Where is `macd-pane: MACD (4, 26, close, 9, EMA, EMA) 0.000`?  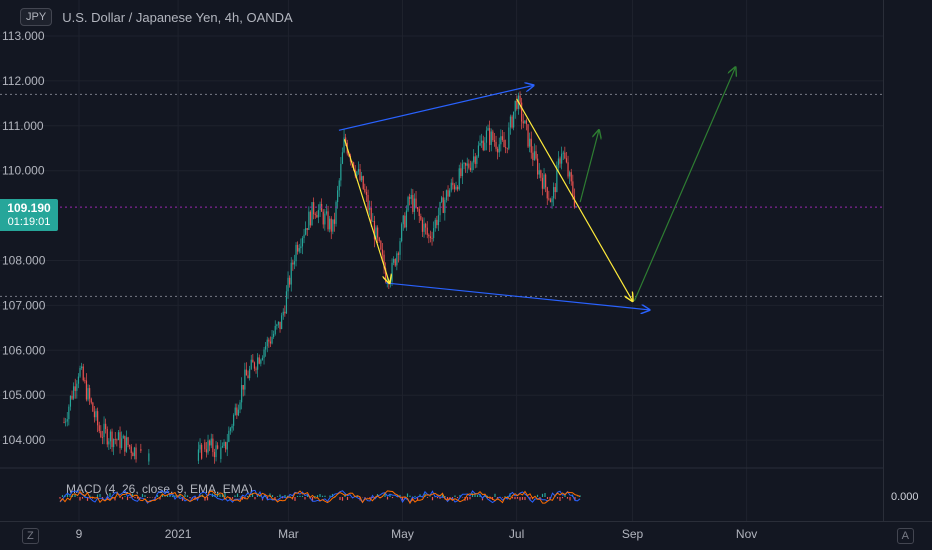 macd-pane: MACD (4, 26, close, 9, EMA, EMA) 0.000 is located at coordinates (489, 493).